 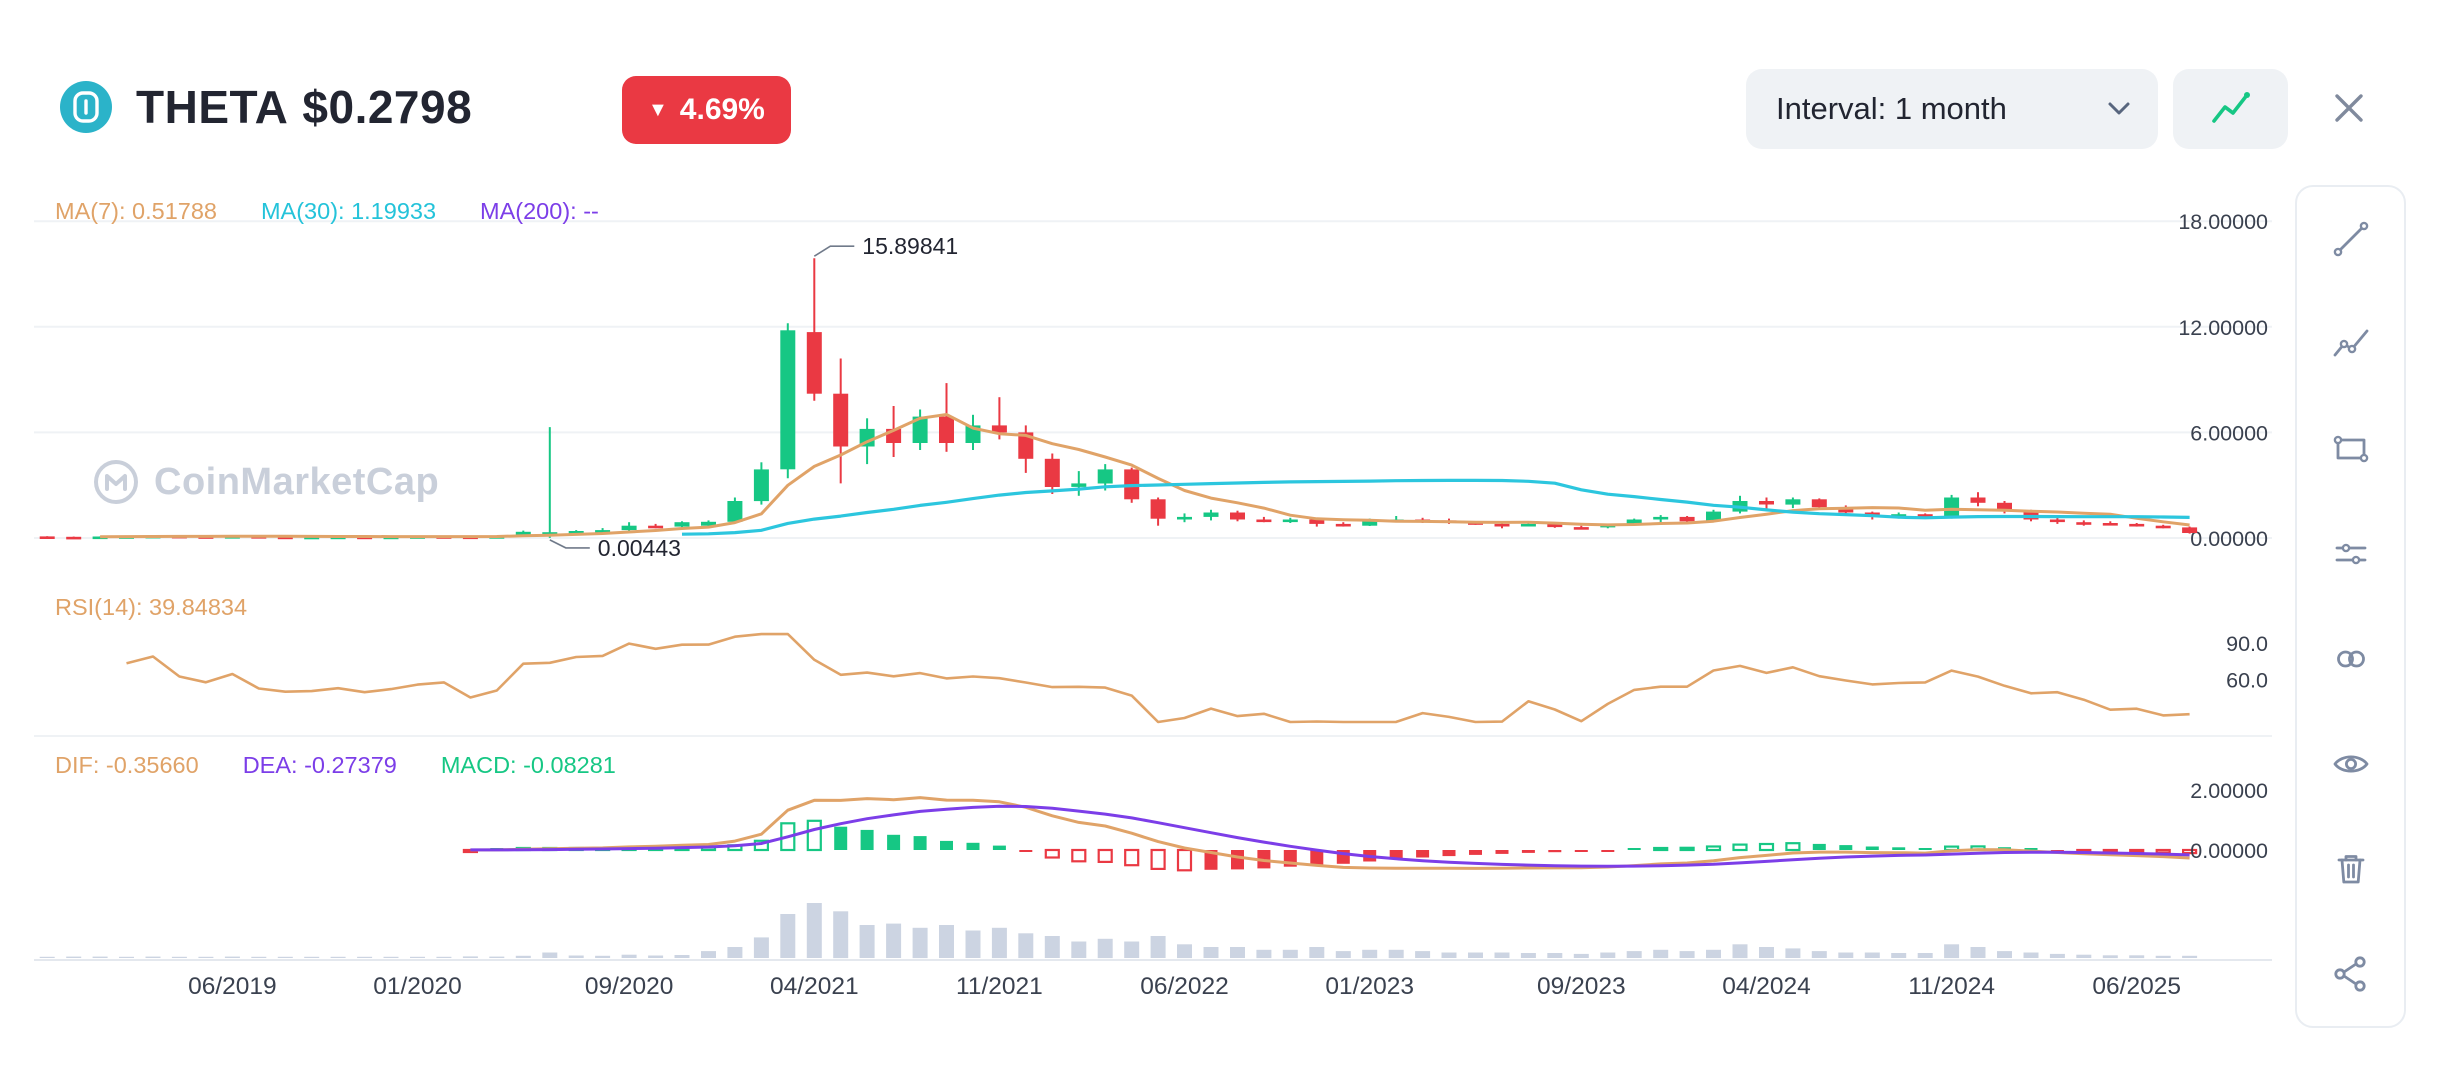 I want to click on svg-text: 09/2020, so click(x=629, y=986).